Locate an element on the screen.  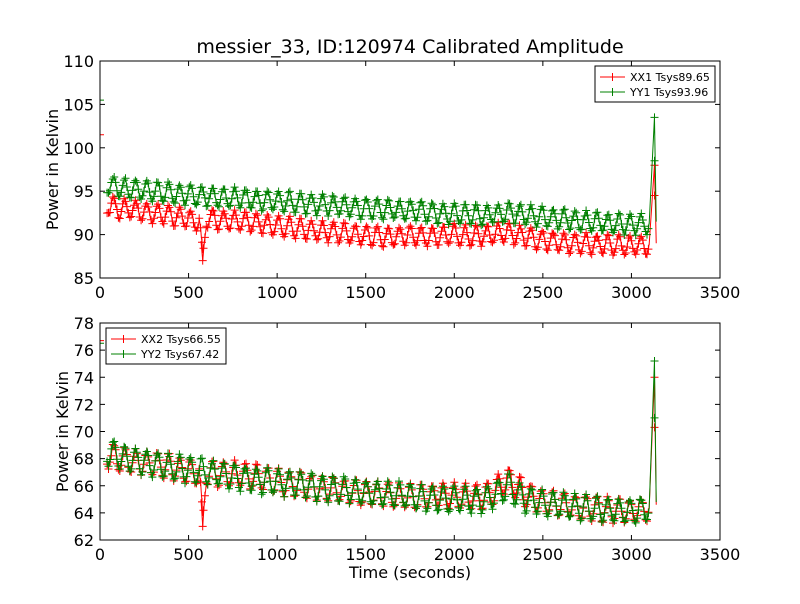
y-tick-label: 95 is located at coordinates (84, 191).